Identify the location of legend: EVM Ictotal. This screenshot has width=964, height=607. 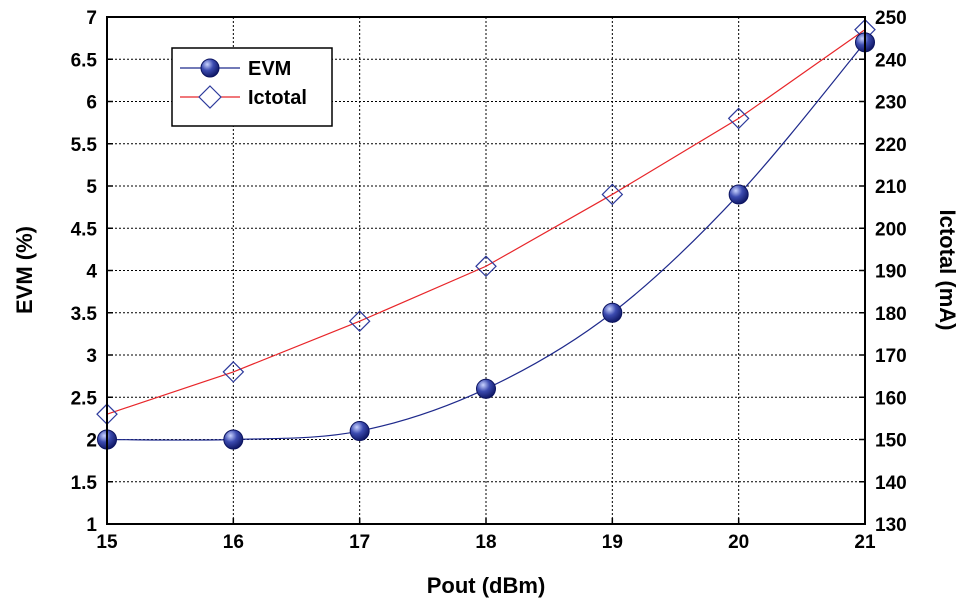
(252, 87).